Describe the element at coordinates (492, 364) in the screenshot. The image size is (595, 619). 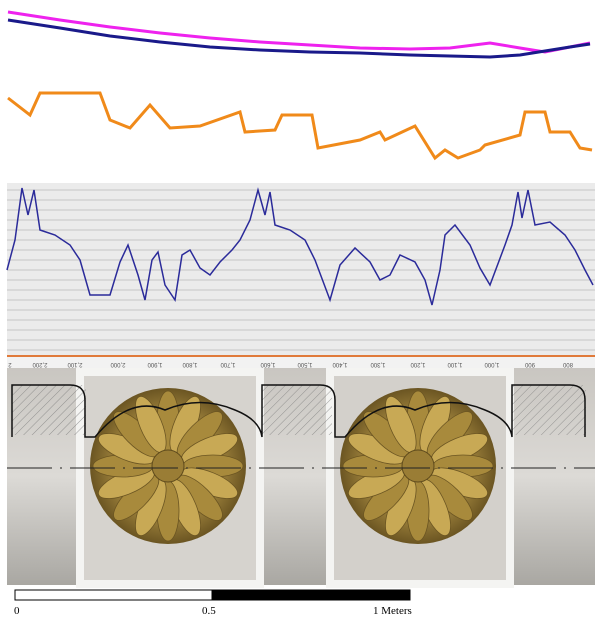
I see `axis-label: 1,000` at that location.